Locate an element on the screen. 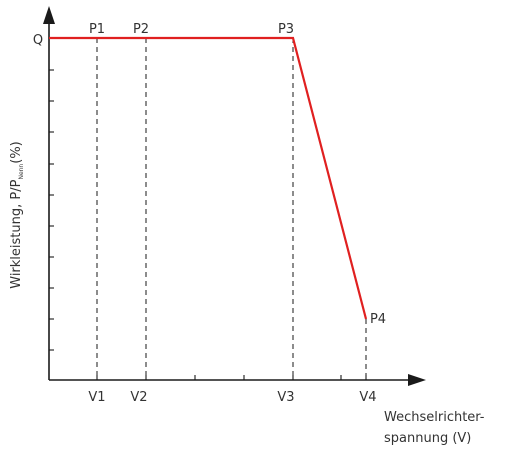  x-axis-label-line1: Wechselrichter- is located at coordinates (434, 417).